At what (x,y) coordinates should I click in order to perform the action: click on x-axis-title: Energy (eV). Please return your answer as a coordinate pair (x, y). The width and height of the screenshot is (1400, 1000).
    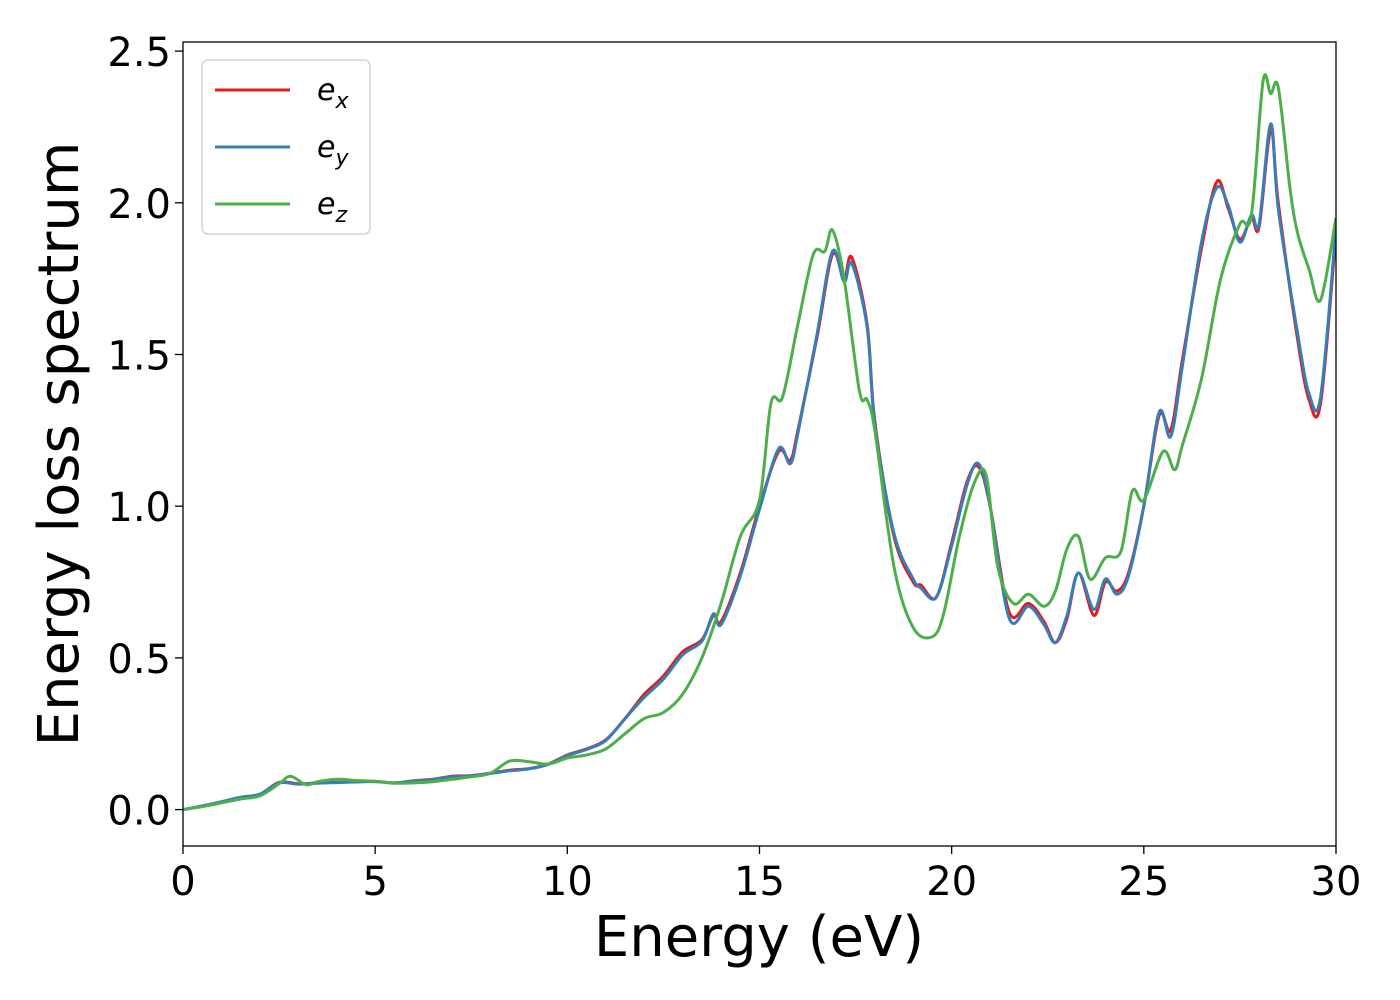
    Looking at the image, I should click on (759, 937).